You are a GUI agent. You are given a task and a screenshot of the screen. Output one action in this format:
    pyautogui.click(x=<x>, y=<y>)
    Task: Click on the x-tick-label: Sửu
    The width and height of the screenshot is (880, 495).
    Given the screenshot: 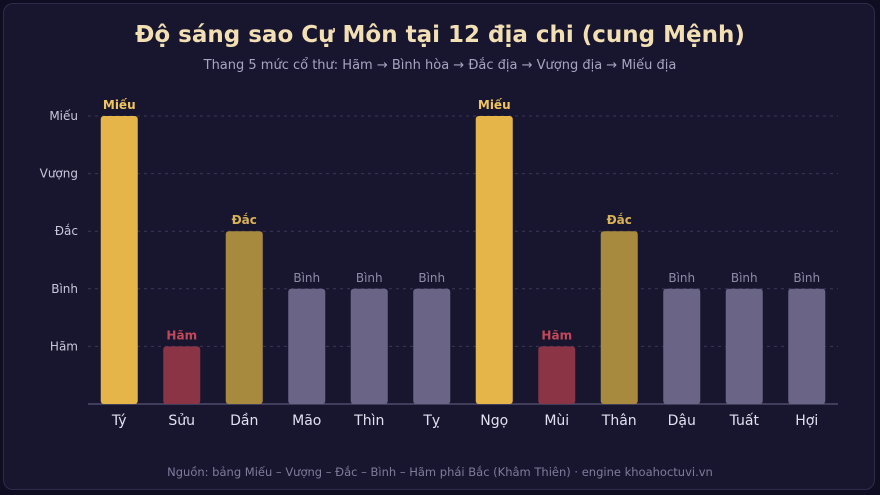 What is the action you would take?
    pyautogui.click(x=181, y=421)
    